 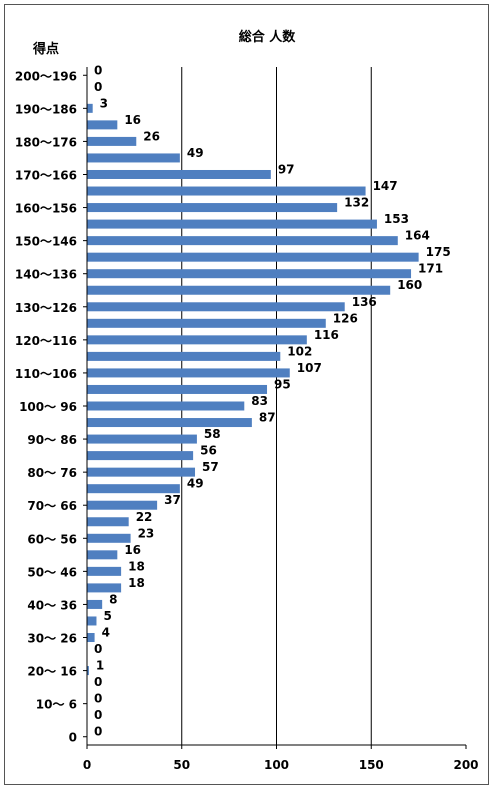 What do you see at coordinates (371, 765) in the screenshot?
I see `x-tick-label: 150` at bounding box center [371, 765].